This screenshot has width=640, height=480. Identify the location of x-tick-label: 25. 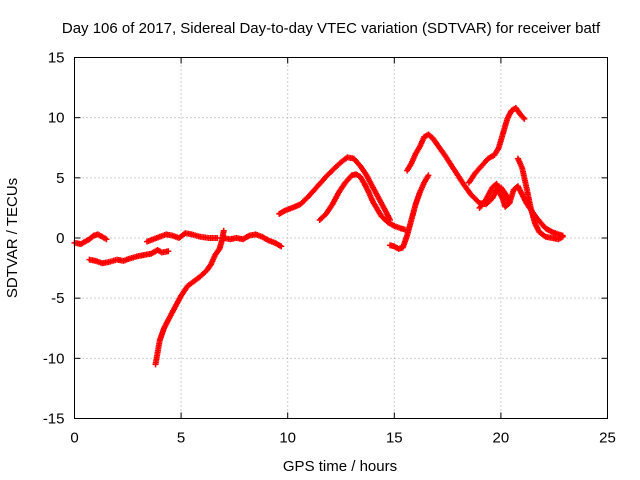
(607, 438).